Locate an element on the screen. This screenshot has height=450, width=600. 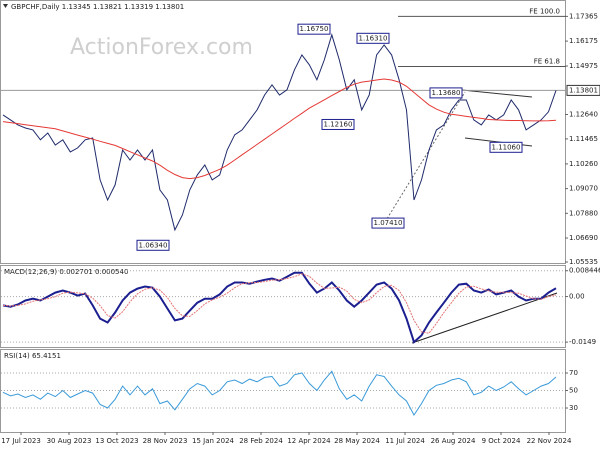
x-tick-label: 9 Oct 2024 is located at coordinates (501, 441).